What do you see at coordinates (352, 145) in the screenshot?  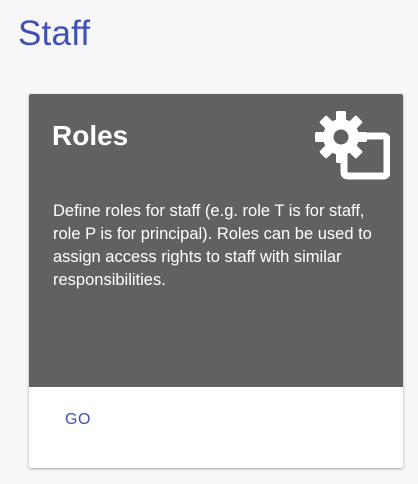 I see `gear-box-icon` at bounding box center [352, 145].